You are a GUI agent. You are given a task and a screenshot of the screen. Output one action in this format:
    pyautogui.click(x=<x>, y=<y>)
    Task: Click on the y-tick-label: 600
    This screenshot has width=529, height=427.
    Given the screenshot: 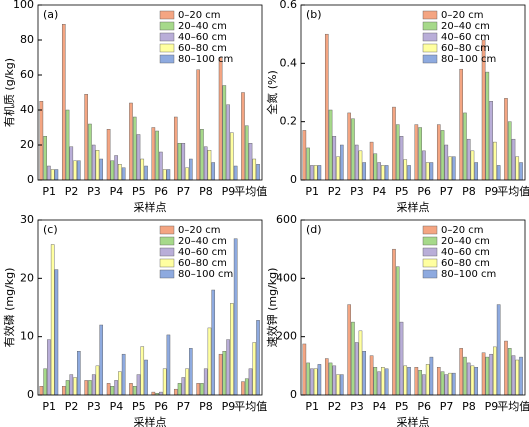 What is the action you would take?
    pyautogui.click(x=286, y=219)
    